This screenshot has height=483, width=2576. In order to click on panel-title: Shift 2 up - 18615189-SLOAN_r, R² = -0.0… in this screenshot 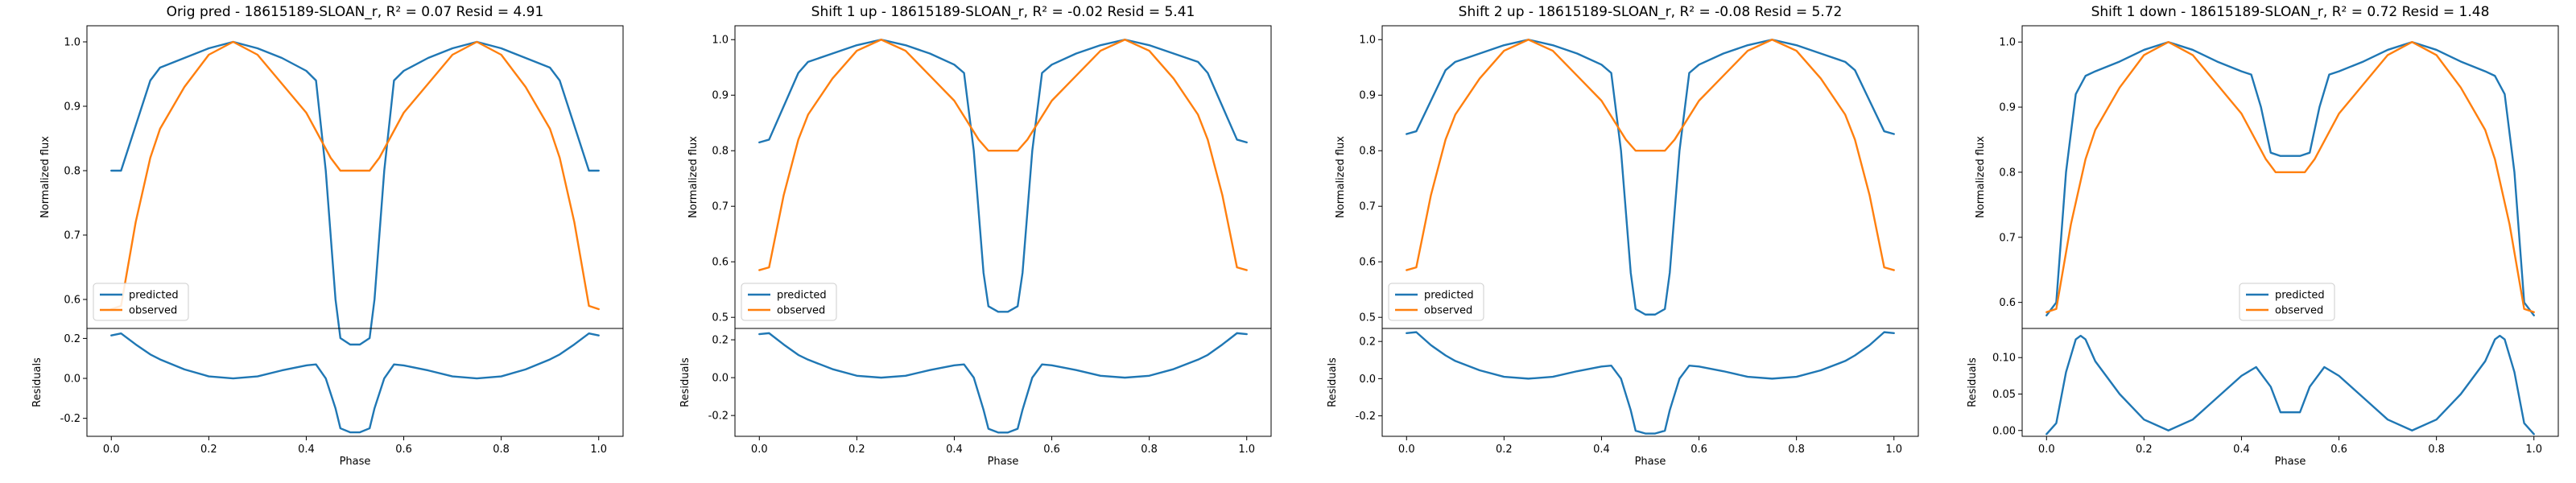, I will do `click(1651, 12)`.